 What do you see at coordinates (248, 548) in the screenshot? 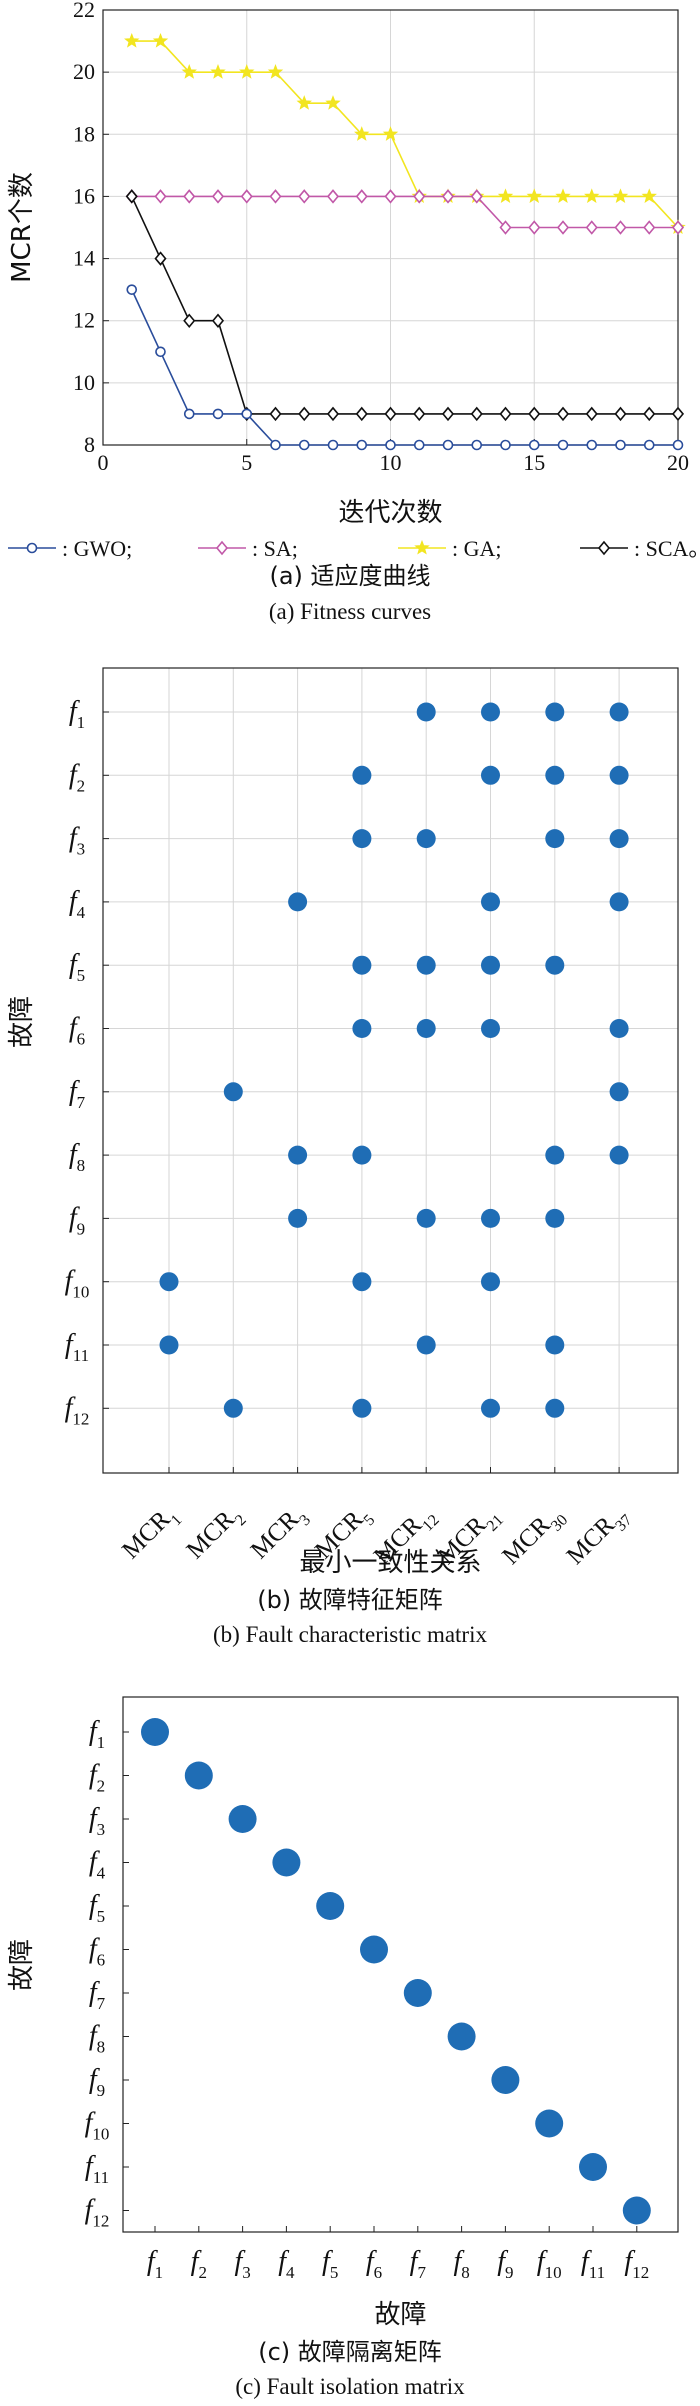
I see `legend-item: : SA;` at bounding box center [248, 548].